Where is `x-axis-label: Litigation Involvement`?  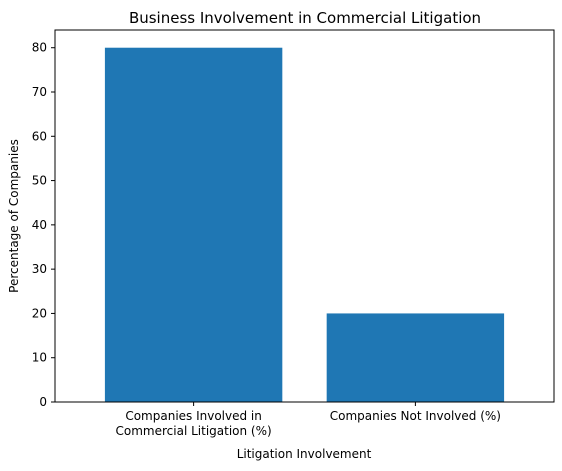
x-axis-label: Litigation Involvement is located at coordinates (304, 454).